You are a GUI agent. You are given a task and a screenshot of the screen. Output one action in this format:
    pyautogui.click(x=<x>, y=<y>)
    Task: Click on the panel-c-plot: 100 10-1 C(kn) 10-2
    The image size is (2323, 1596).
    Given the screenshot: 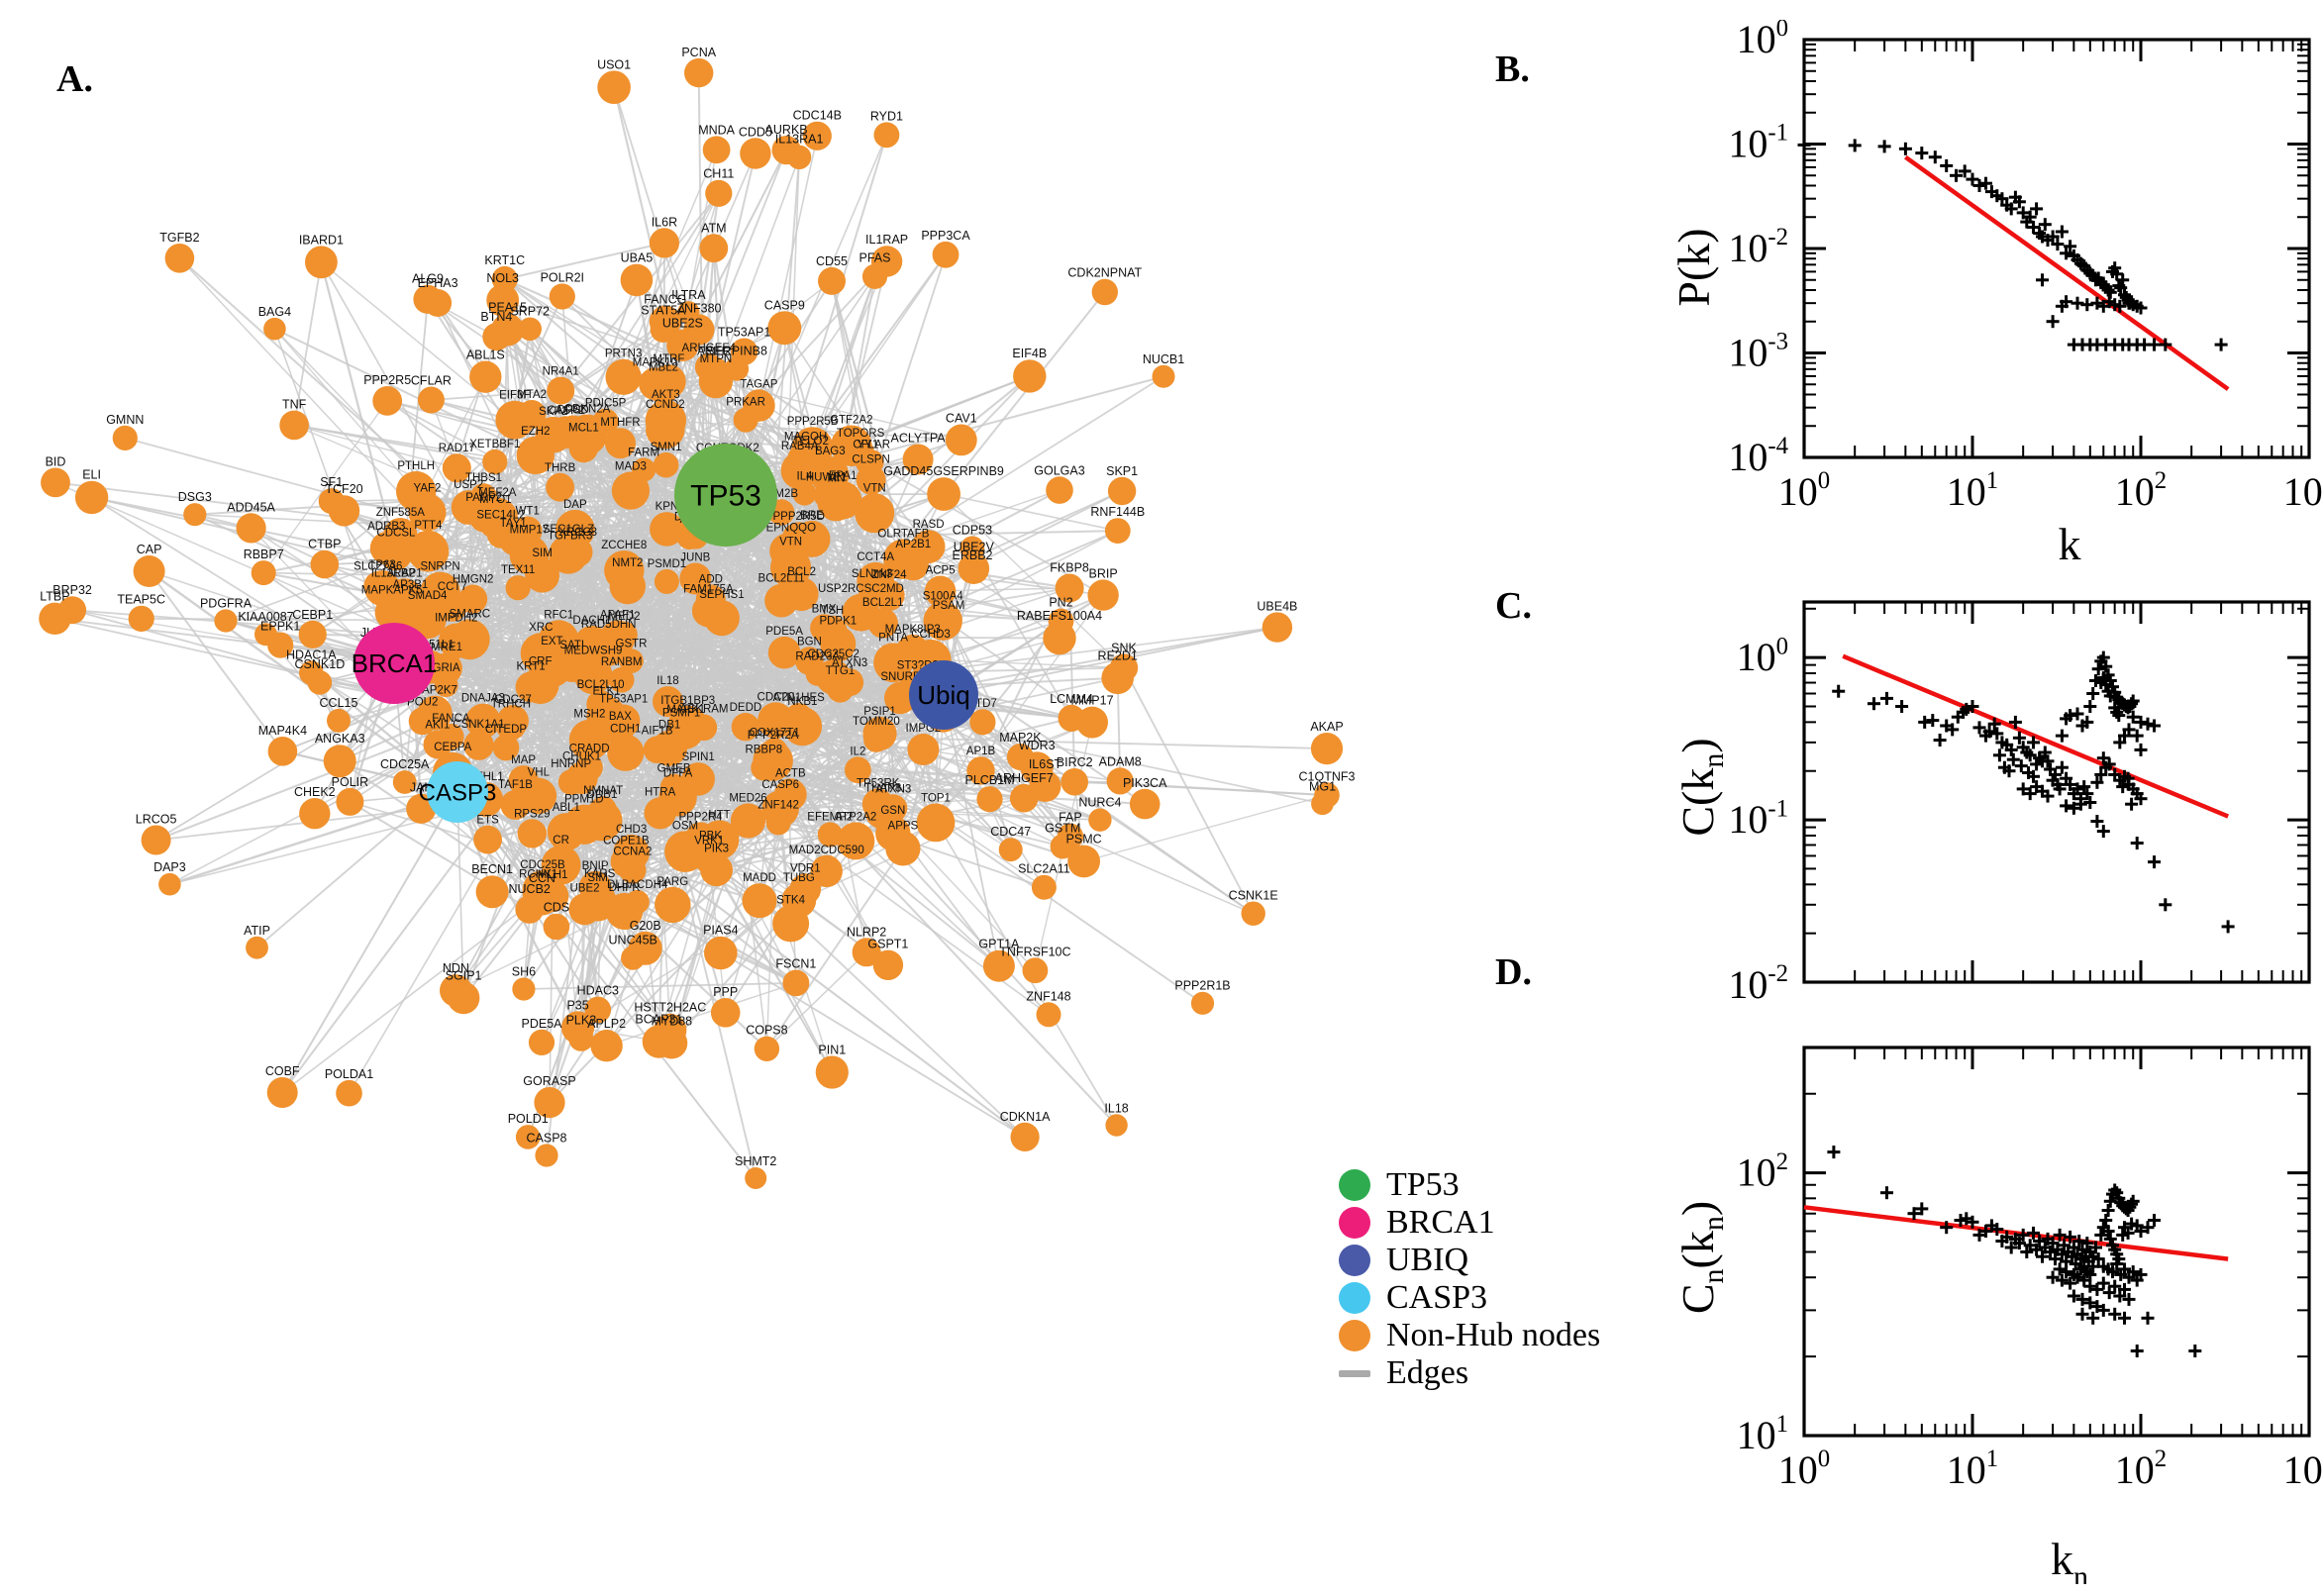 What is the action you would take?
    pyautogui.click(x=1998, y=792)
    